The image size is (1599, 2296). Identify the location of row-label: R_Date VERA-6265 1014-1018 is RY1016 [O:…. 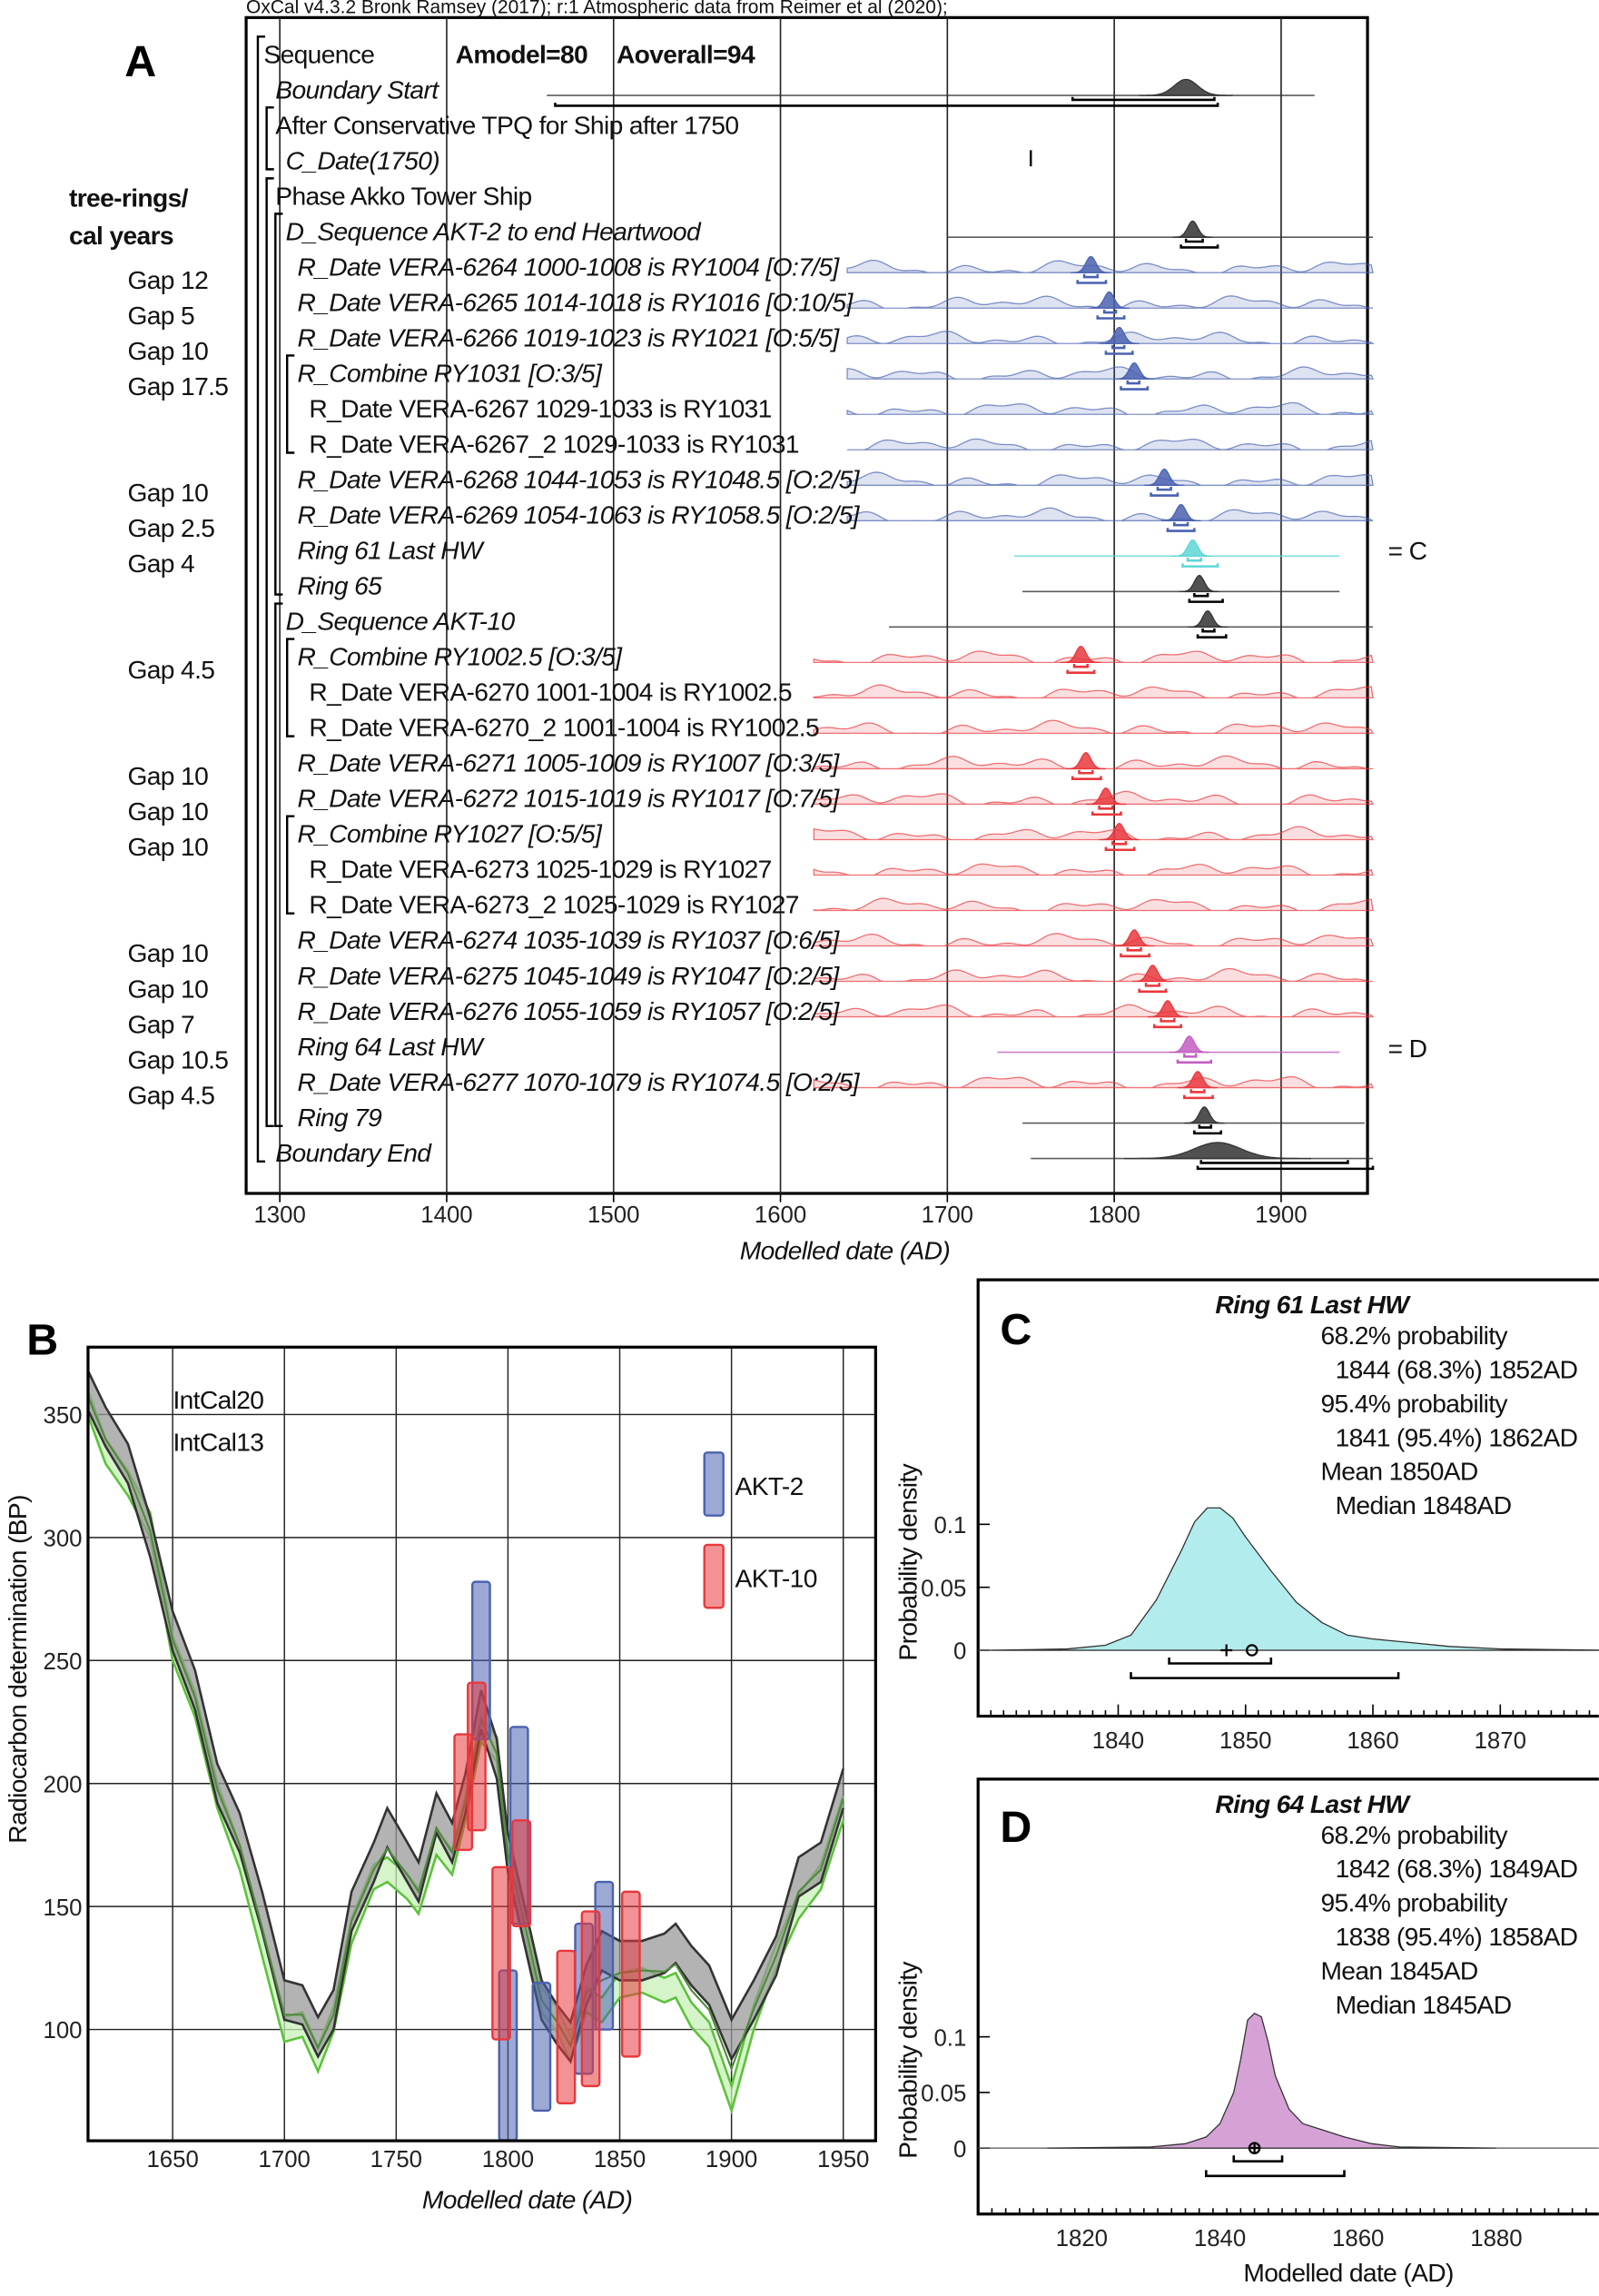
(576, 301).